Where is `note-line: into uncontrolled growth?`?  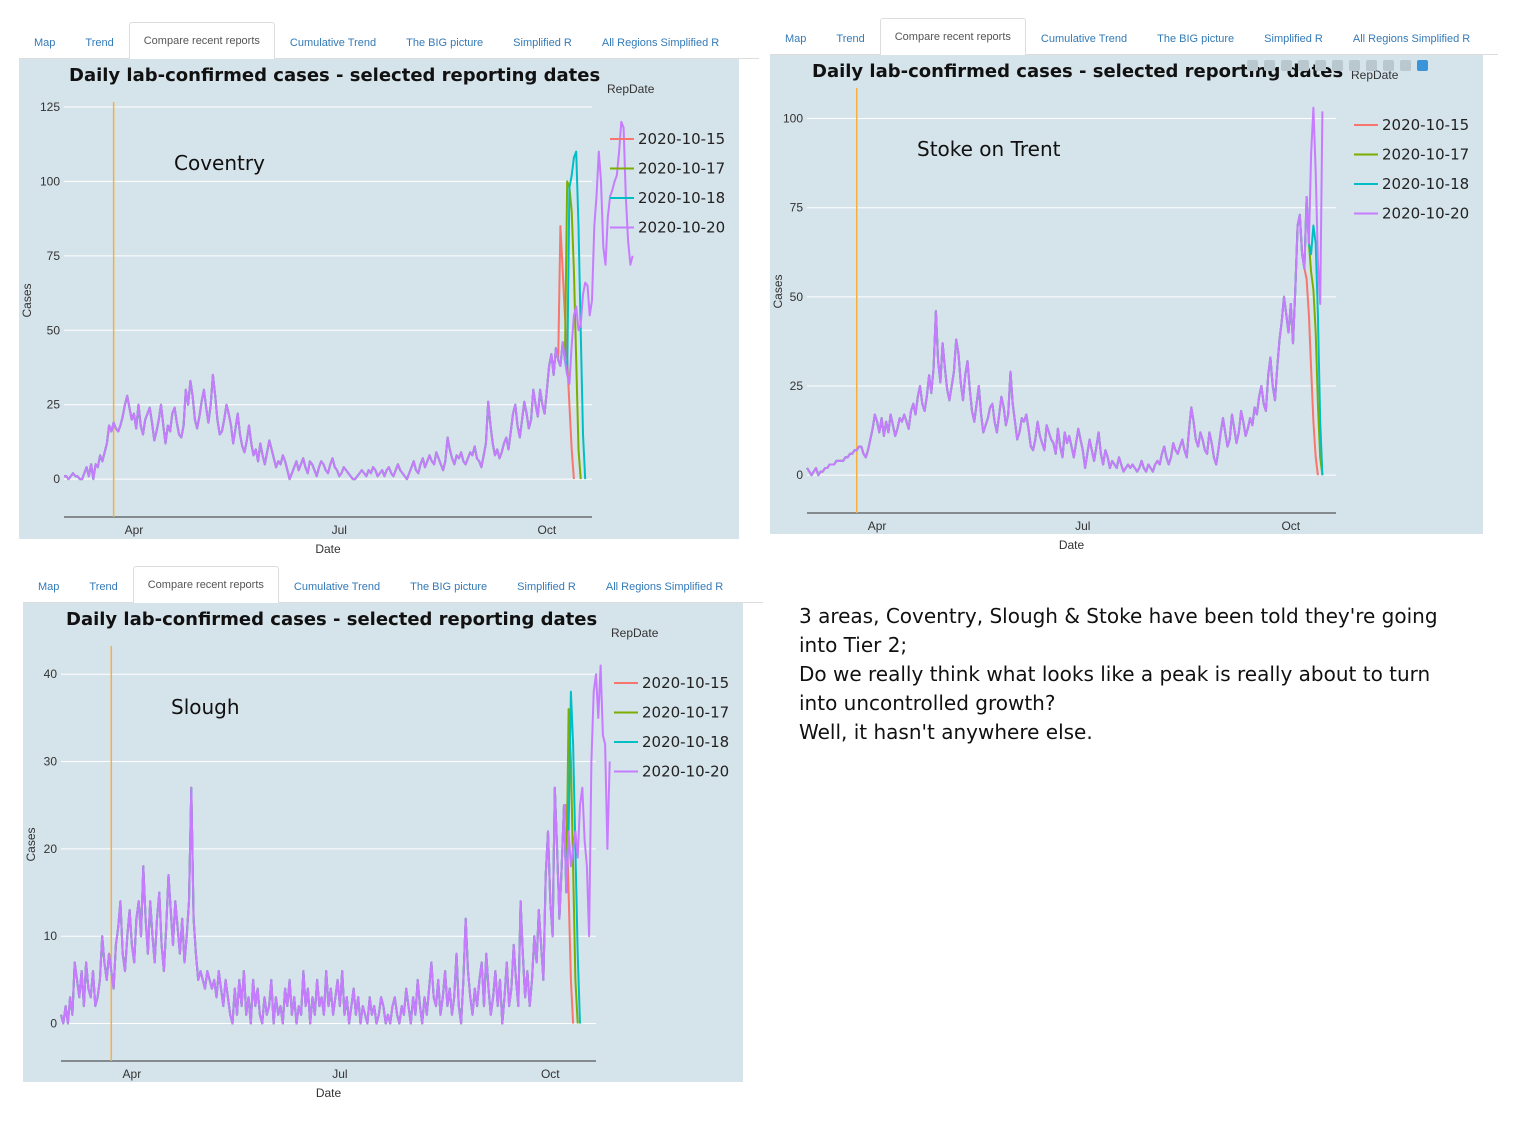
note-line: into uncontrolled growth? is located at coordinates (927, 703).